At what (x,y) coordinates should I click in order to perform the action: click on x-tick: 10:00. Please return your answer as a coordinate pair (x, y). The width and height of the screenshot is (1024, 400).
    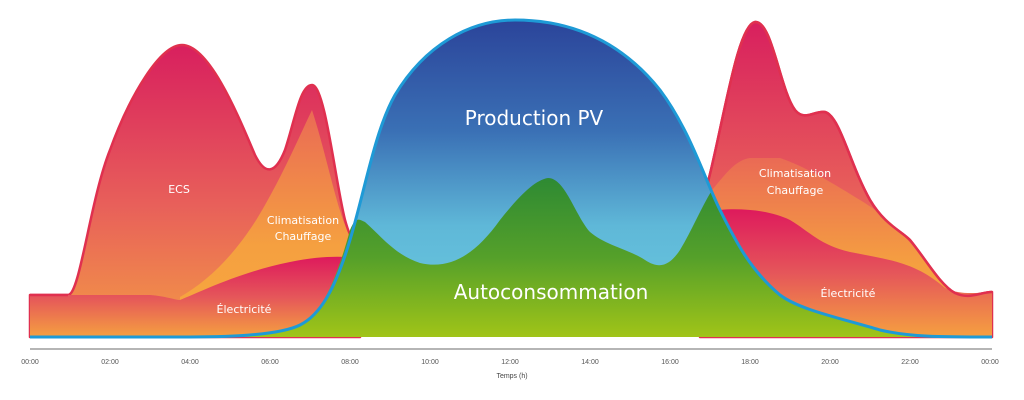
    Looking at the image, I should click on (430, 362).